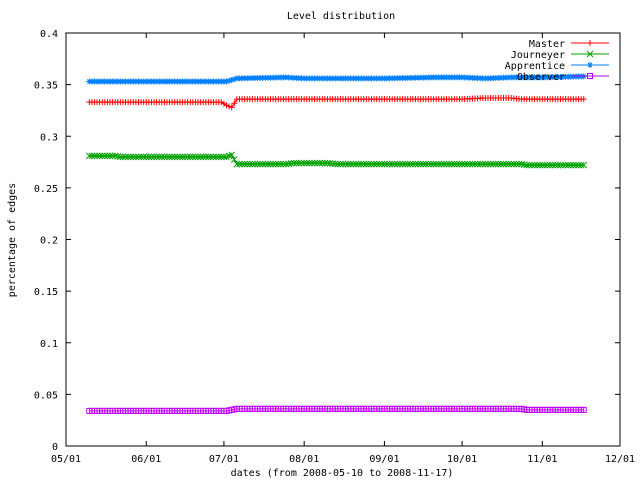 The height and width of the screenshot is (480, 640). I want to click on y-tick-label: 0.2, so click(49, 241).